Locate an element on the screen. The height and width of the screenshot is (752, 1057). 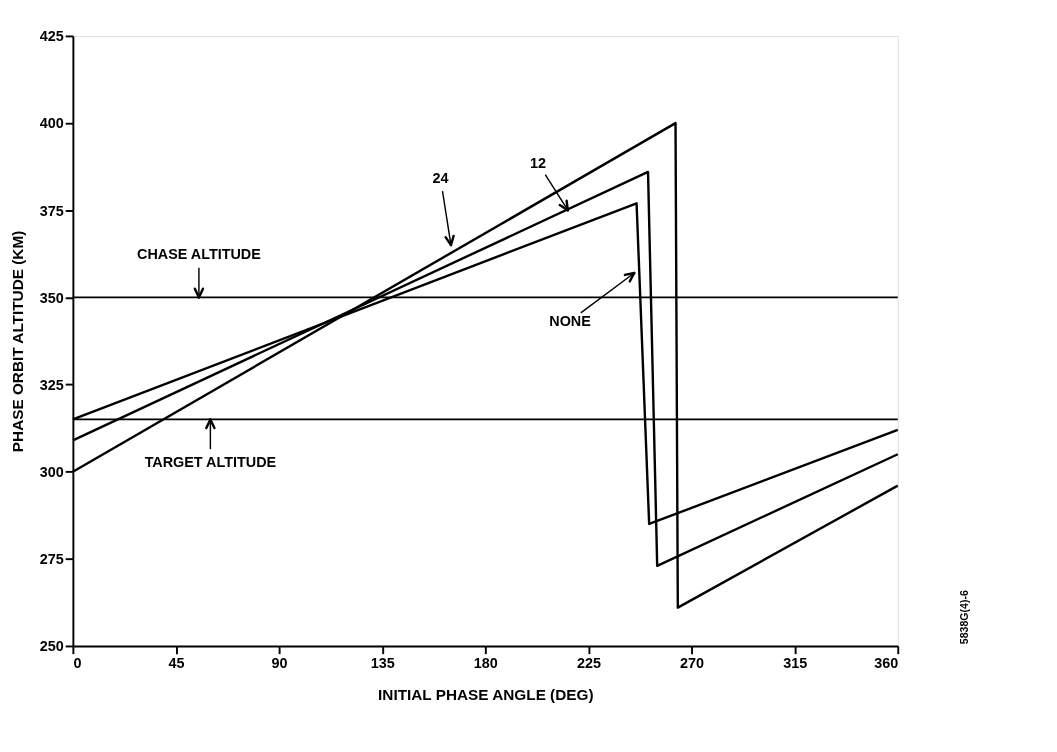
legend-label: TARGET ALTITUDE is located at coordinates (210, 462).